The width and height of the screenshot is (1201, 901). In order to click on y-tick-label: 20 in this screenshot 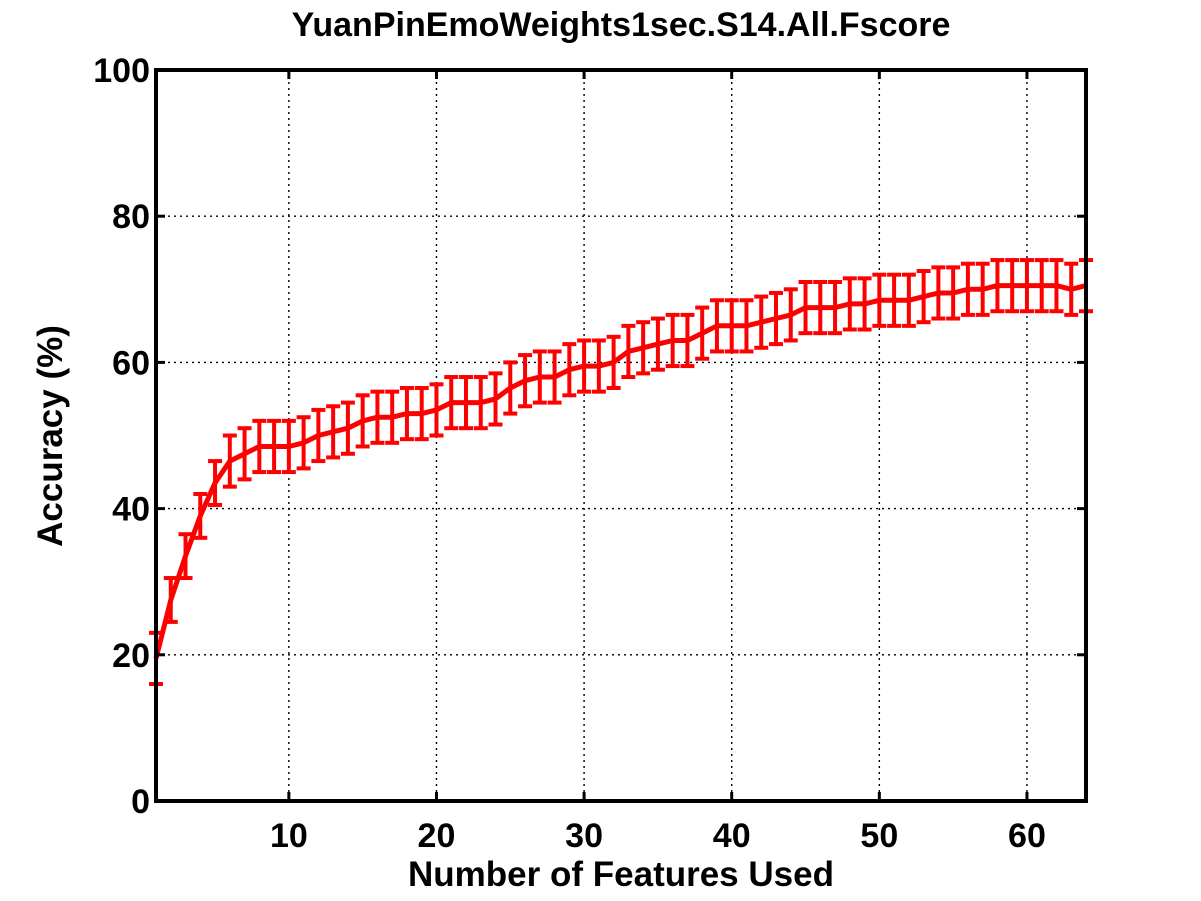, I will do `click(131, 656)`.